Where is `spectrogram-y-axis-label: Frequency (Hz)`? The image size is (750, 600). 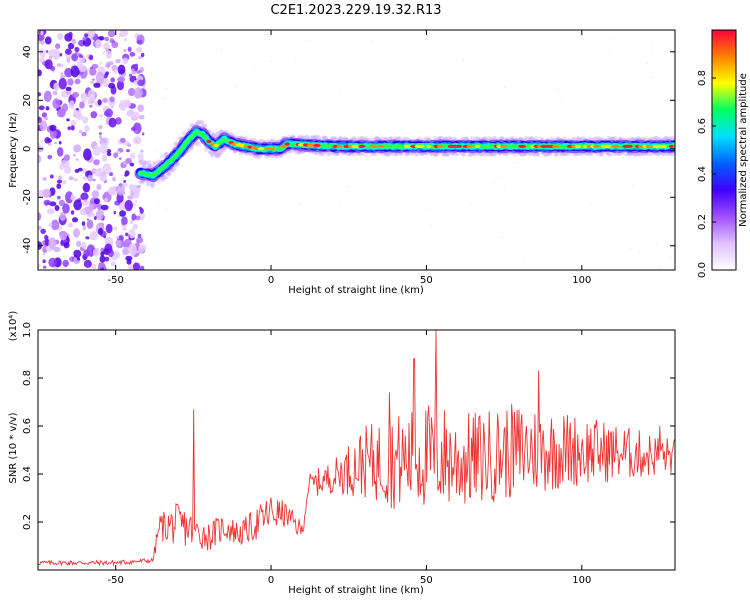 spectrogram-y-axis-label: Frequency (Hz) is located at coordinates (13, 150).